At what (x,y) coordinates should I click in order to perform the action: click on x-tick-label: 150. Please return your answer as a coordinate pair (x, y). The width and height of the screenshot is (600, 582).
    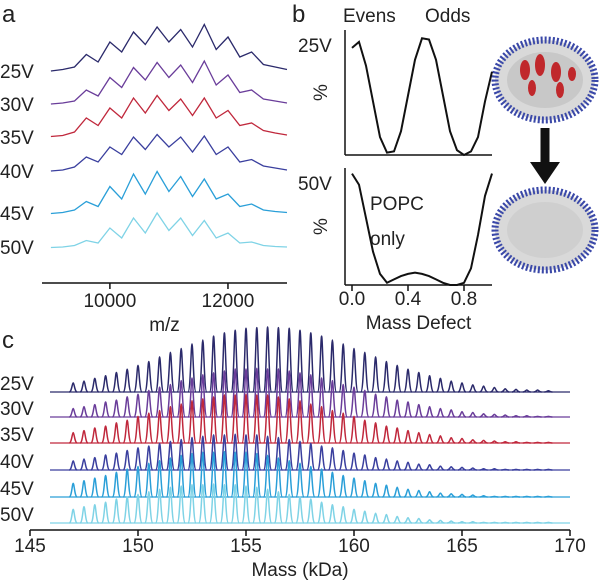
    Looking at the image, I should click on (138, 546).